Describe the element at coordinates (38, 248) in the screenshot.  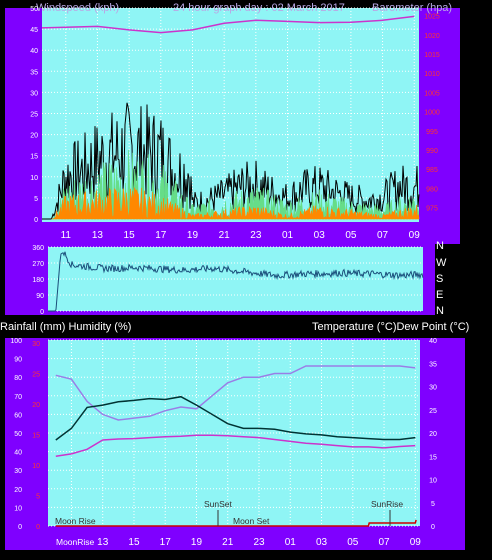
I see `dir-y-tick-label: 360` at that location.